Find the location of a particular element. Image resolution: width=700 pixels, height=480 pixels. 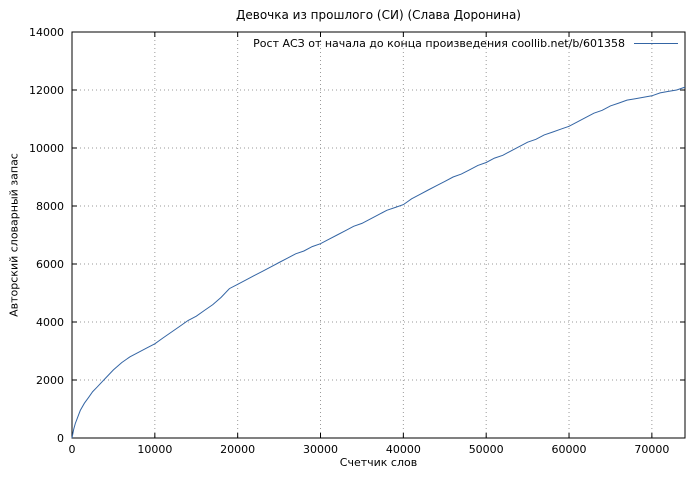

x-tick-label: 20000 is located at coordinates (237, 449).